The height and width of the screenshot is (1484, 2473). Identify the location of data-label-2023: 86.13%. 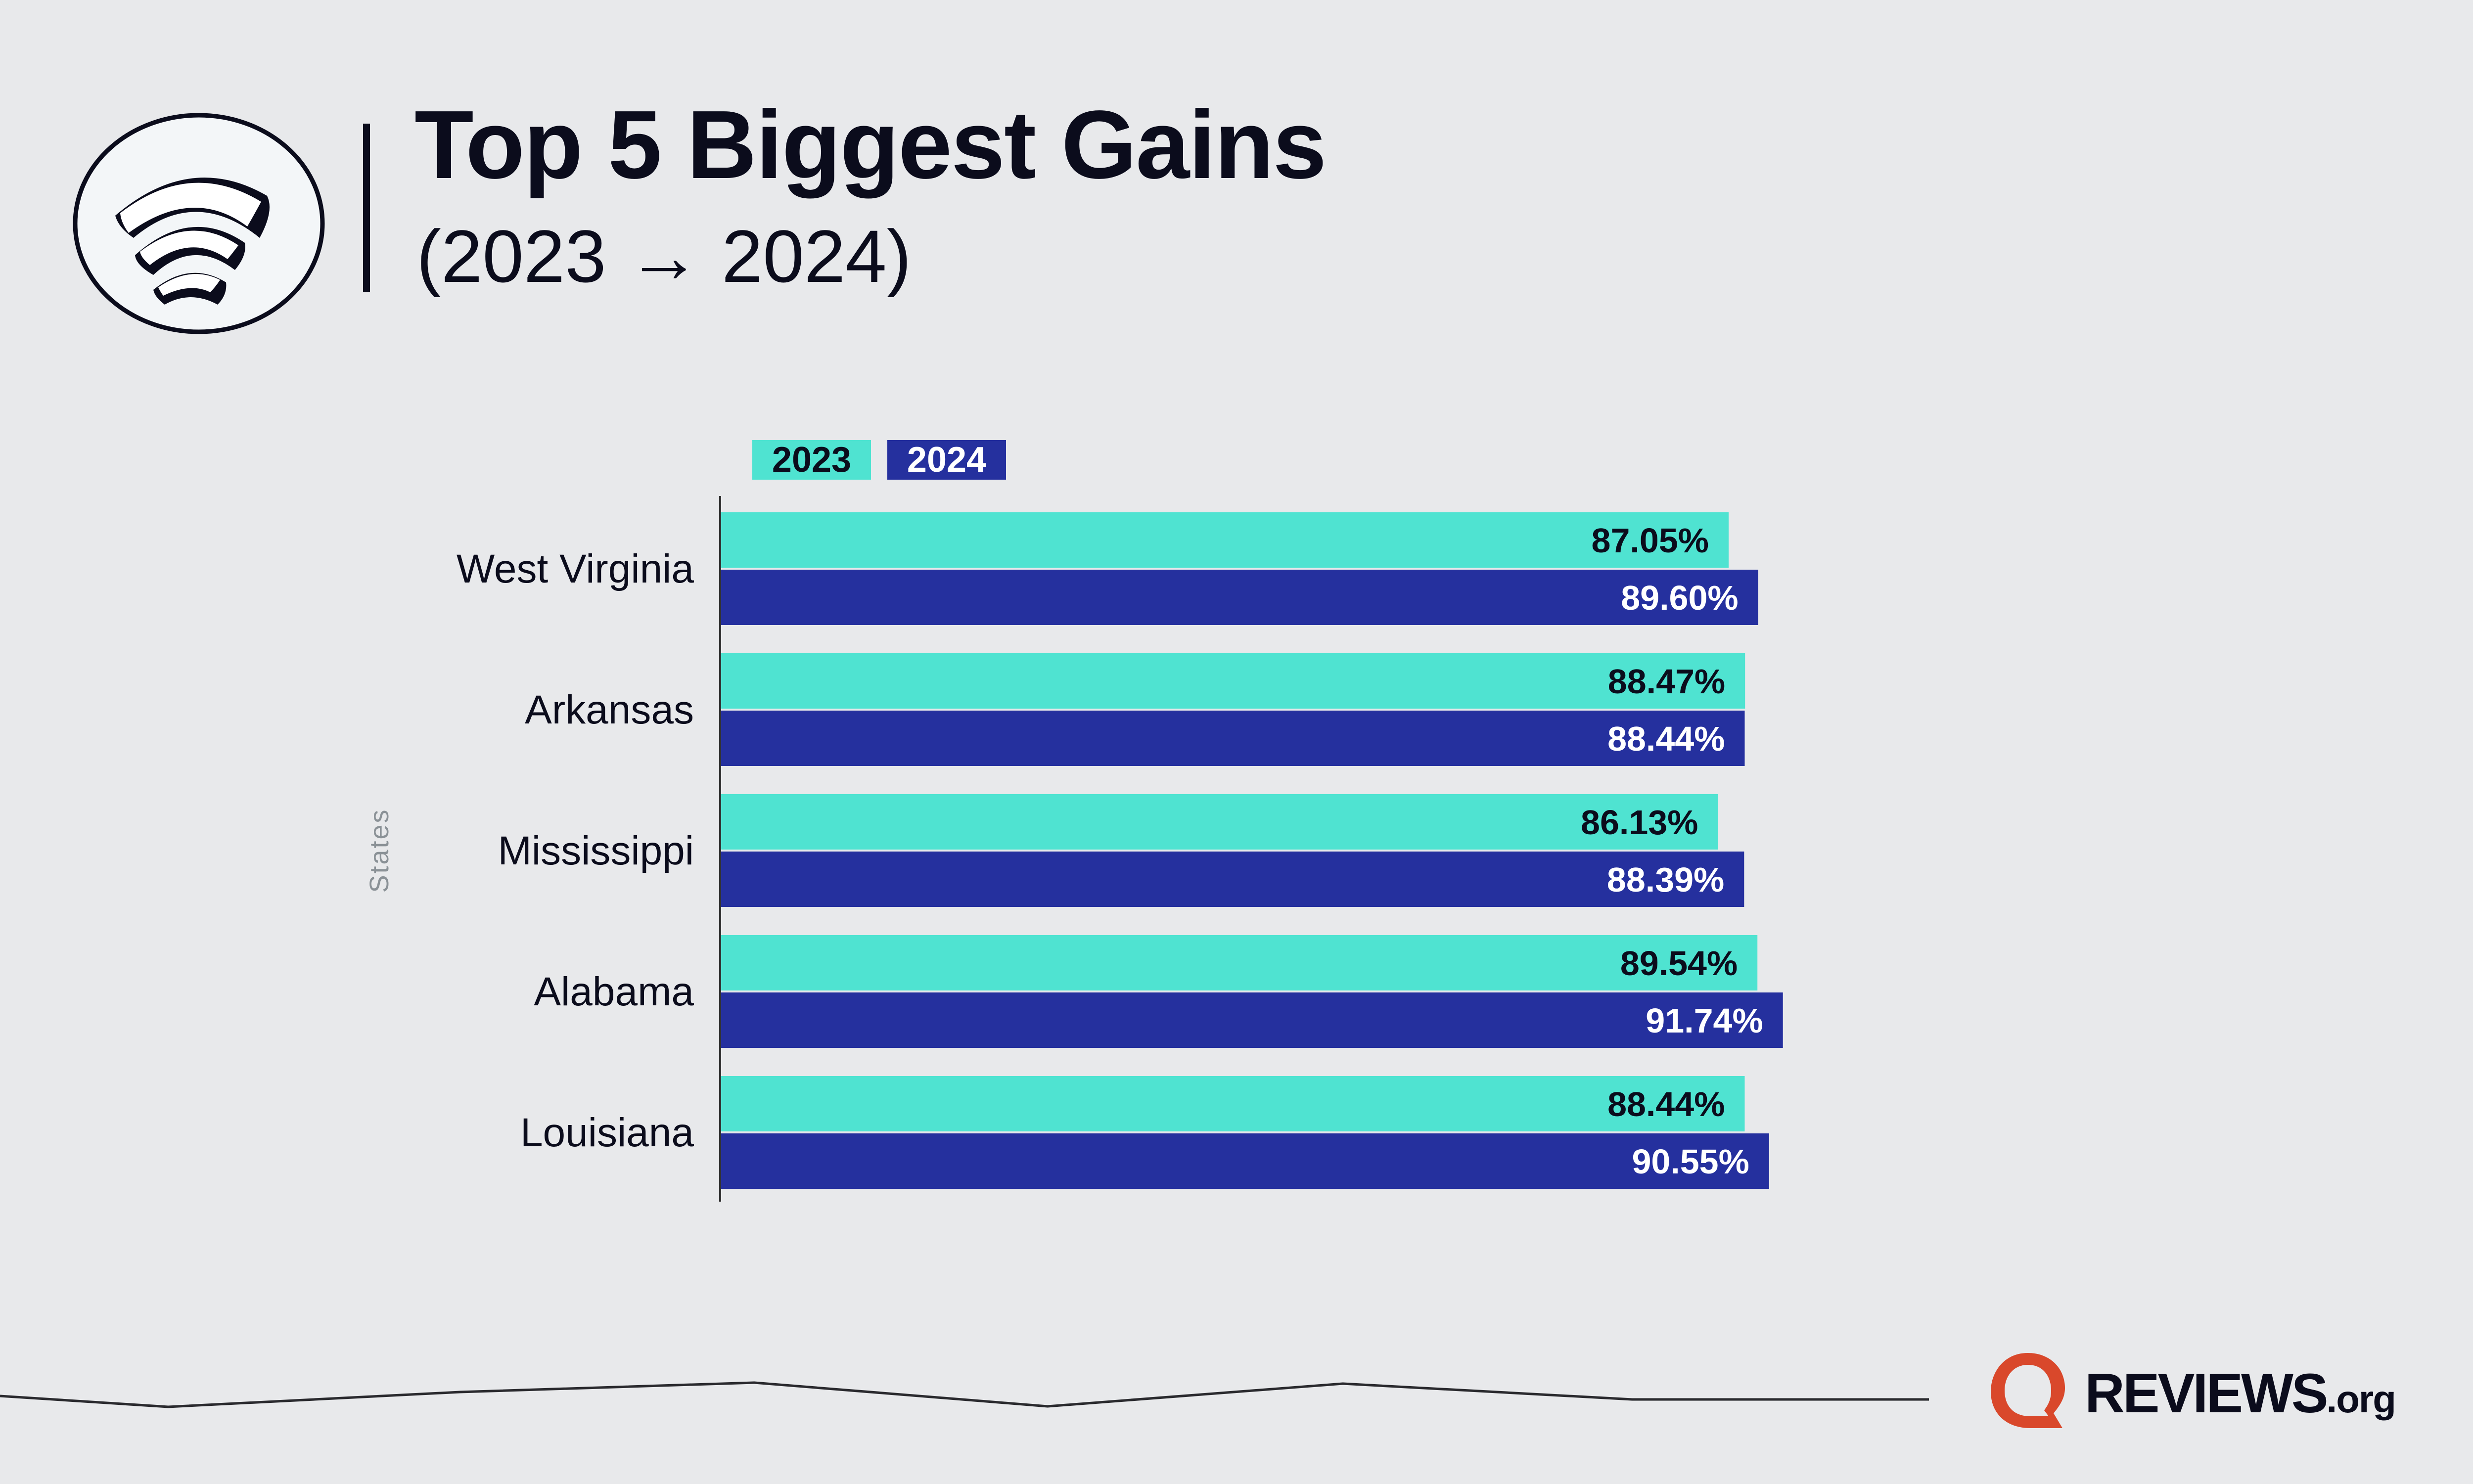
(1639, 822).